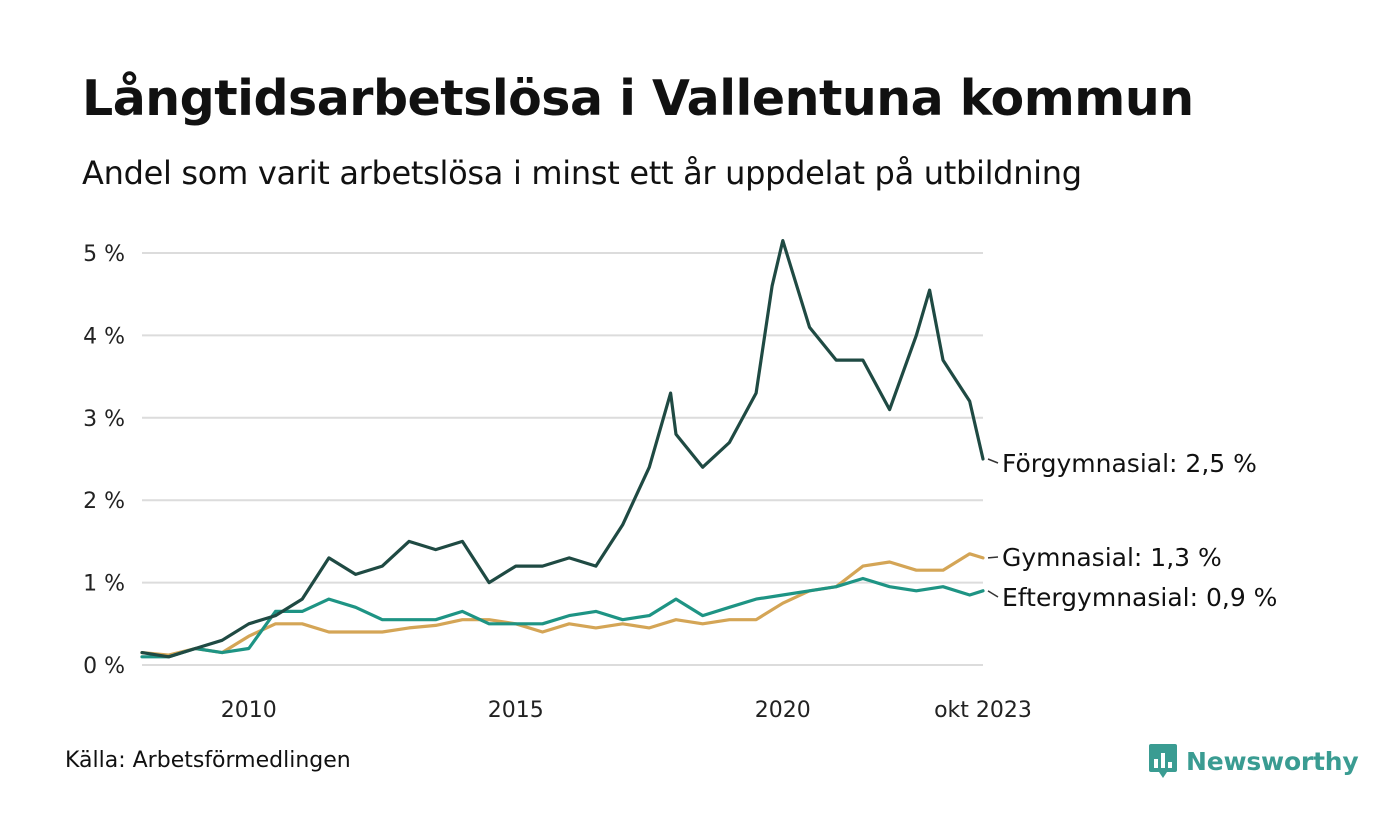 Image resolution: width=1400 pixels, height=840 pixels. I want to click on brand-logo: Newsworthy, so click(1253, 761).